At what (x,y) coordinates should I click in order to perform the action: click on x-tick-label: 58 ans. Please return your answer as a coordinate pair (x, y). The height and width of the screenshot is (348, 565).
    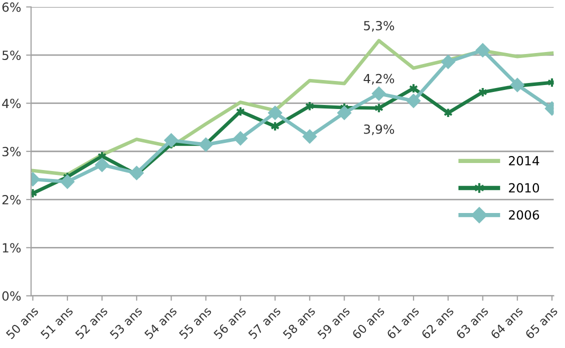
    Looking at the image, I should click on (299, 323).